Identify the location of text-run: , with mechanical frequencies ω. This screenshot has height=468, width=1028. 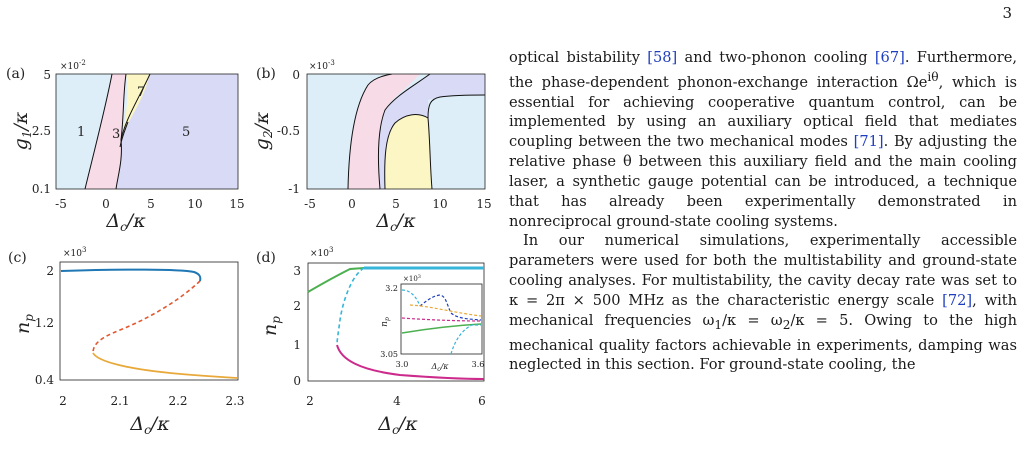
(763, 310).